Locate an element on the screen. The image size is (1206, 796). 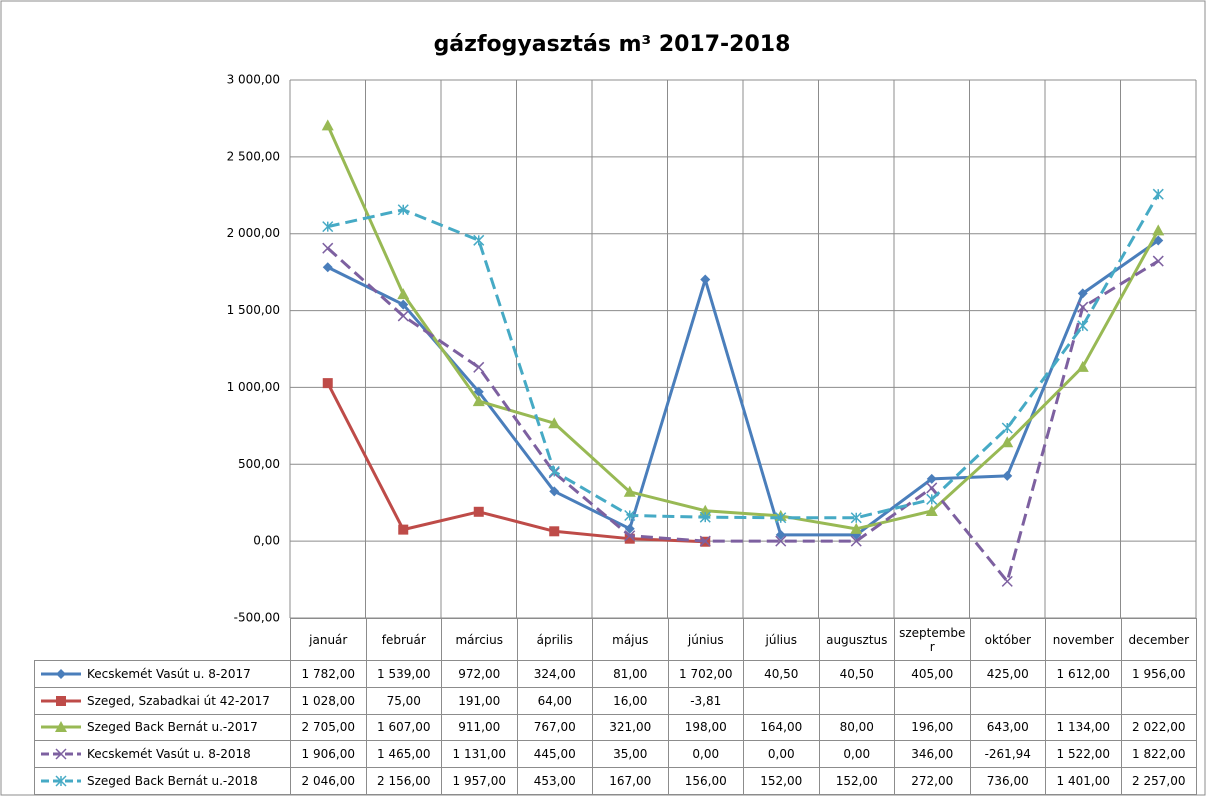
value-cell: 1 702,00 is located at coordinates (705, 674).